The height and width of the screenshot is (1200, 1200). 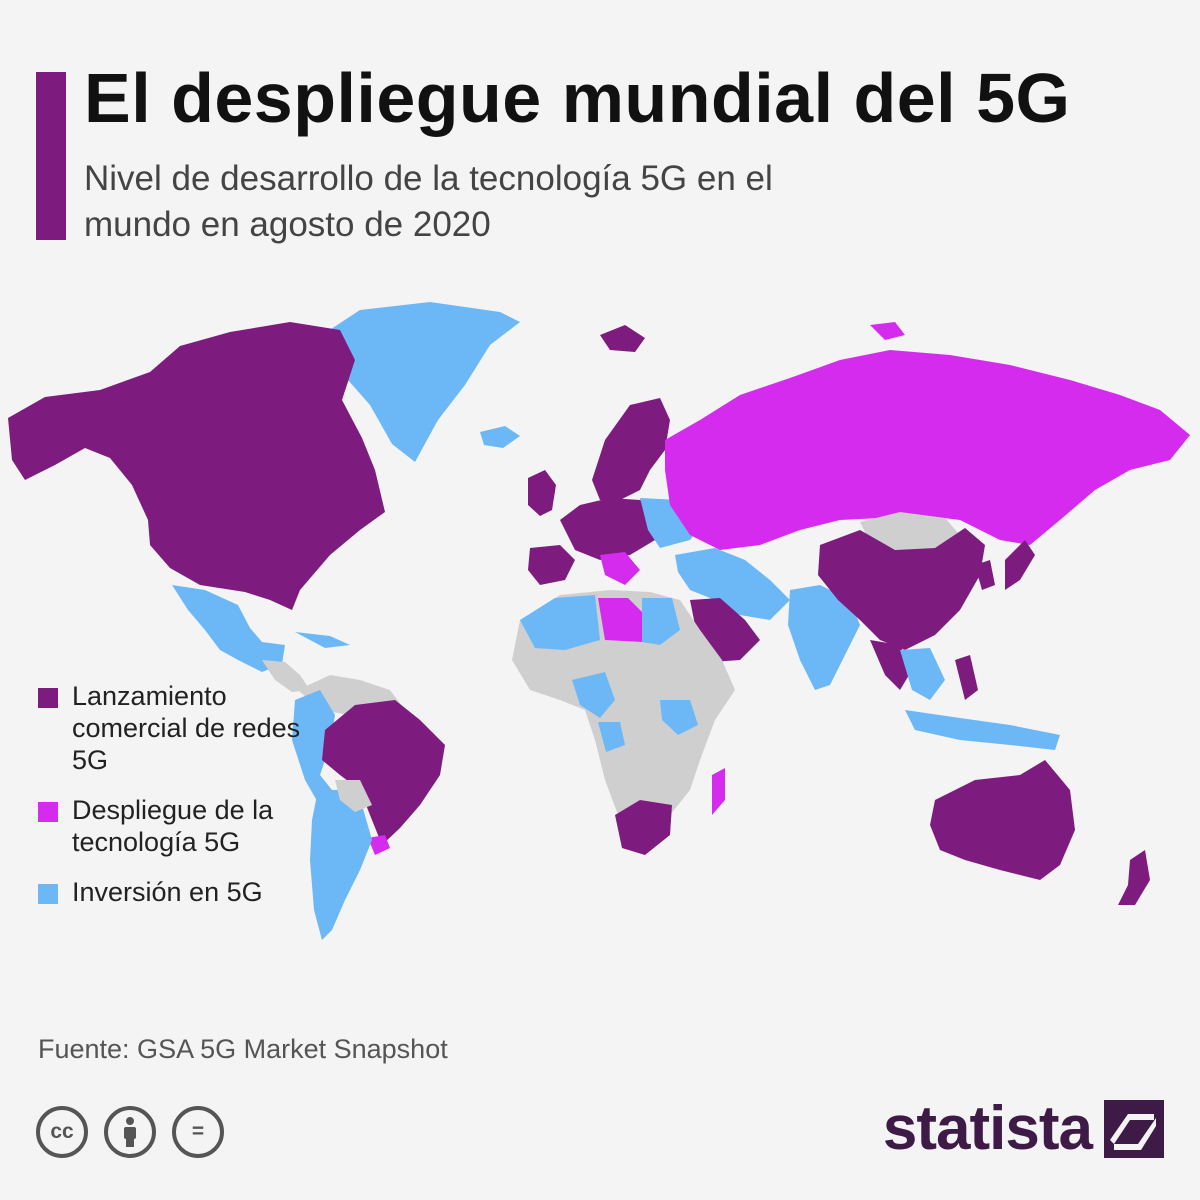 What do you see at coordinates (379, 845) in the screenshot?
I see `region-uruguay` at bounding box center [379, 845].